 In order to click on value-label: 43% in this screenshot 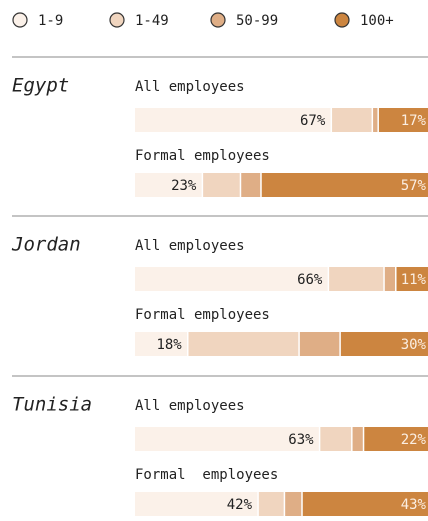, I will do `click(414, 505)`.